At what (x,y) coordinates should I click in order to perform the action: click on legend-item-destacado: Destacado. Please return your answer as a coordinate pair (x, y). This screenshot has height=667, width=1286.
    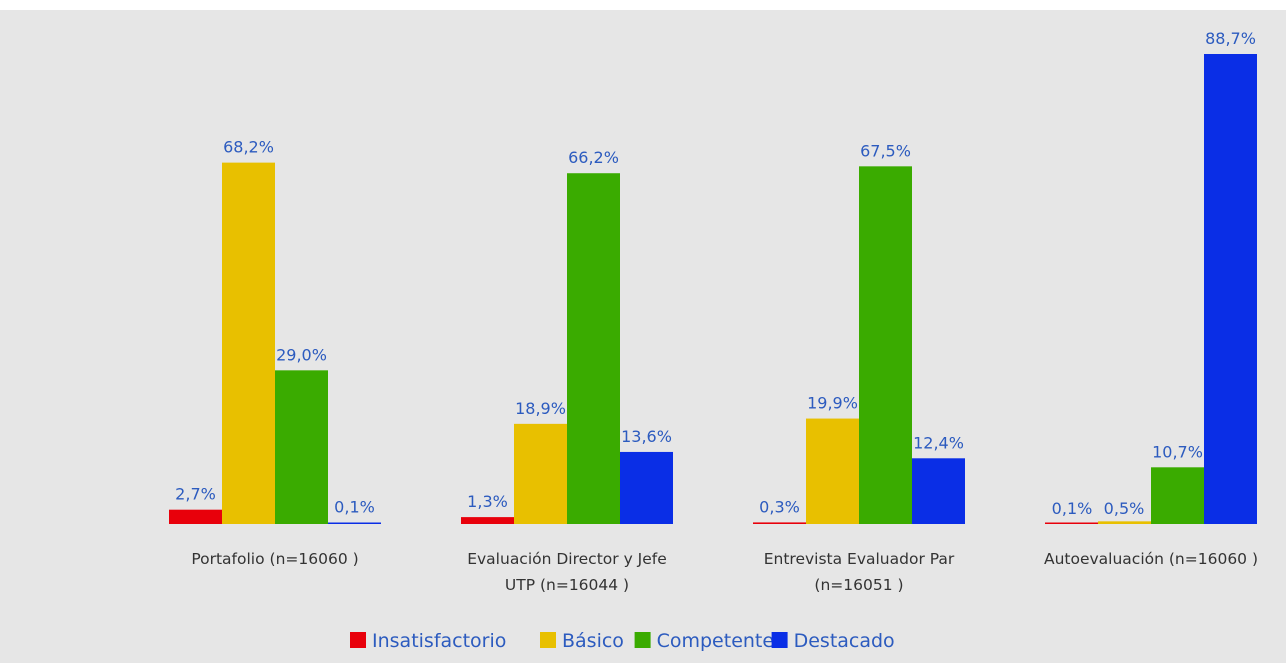
    Looking at the image, I should click on (833, 641).